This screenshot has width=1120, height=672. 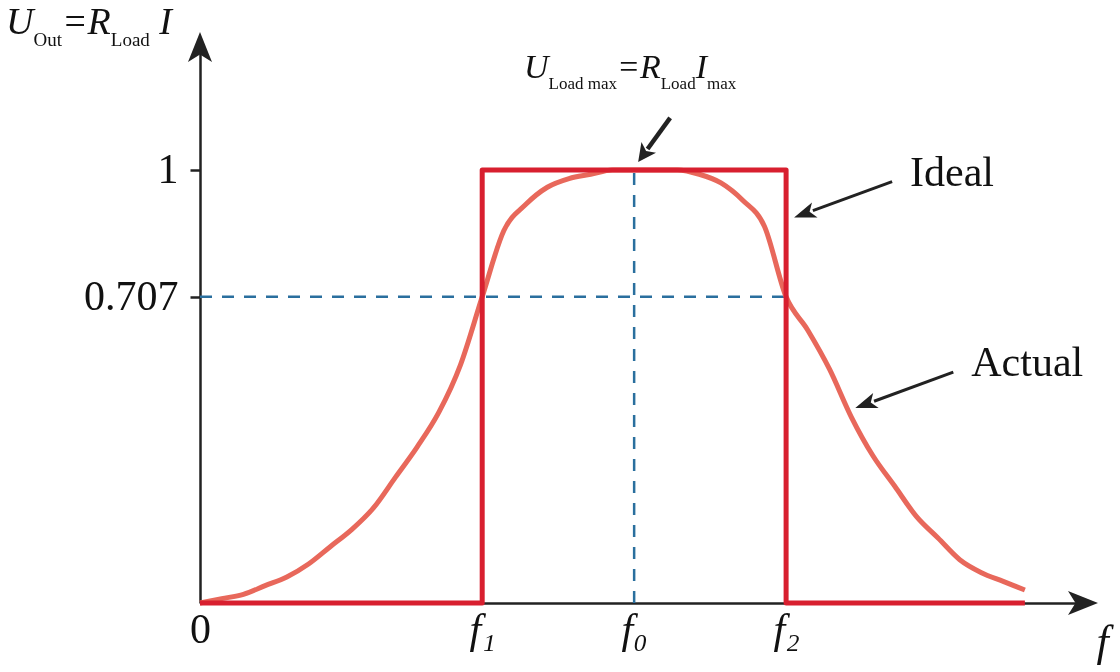 I want to click on text: Ideal, so click(x=952, y=171).